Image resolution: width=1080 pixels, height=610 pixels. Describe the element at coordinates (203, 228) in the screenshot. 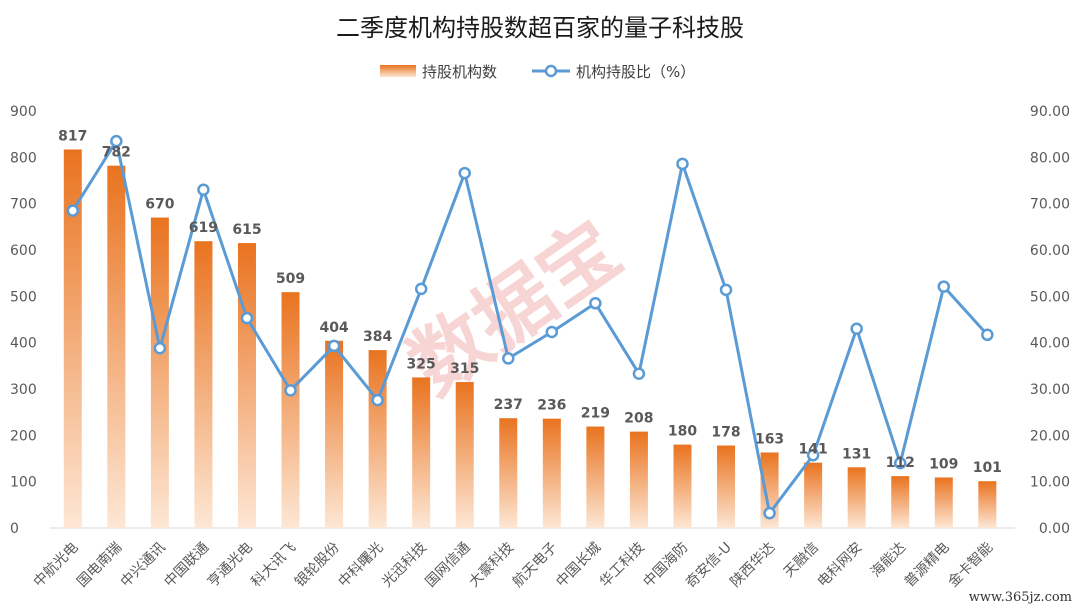

I see `bar-data-label: 619` at that location.